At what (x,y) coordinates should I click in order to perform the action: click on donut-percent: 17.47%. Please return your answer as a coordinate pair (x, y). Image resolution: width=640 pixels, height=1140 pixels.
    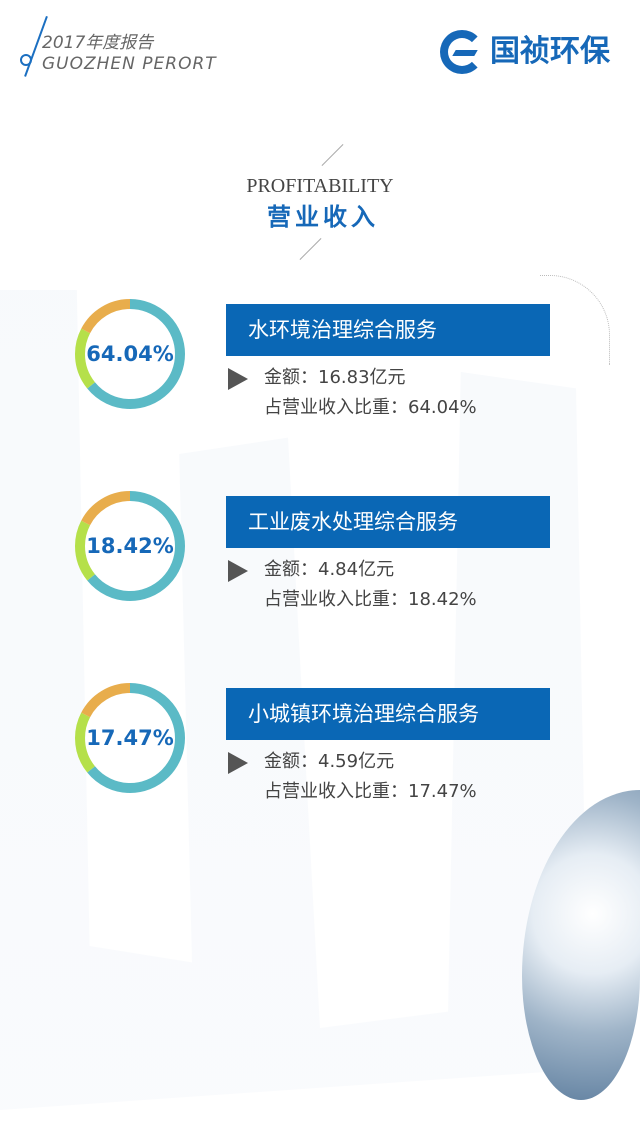
    Looking at the image, I should click on (130, 738).